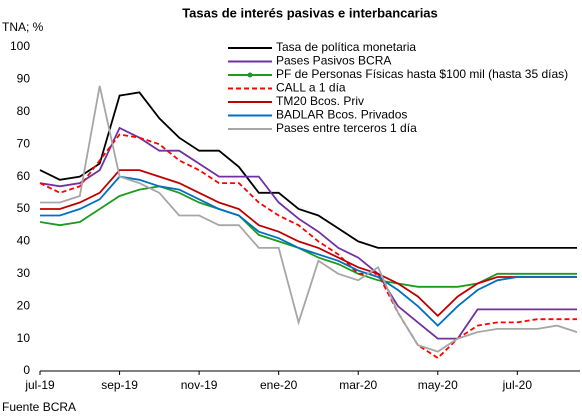  Describe the element at coordinates (358, 385) in the screenshot. I see `x-tick-label: mar-20` at that location.